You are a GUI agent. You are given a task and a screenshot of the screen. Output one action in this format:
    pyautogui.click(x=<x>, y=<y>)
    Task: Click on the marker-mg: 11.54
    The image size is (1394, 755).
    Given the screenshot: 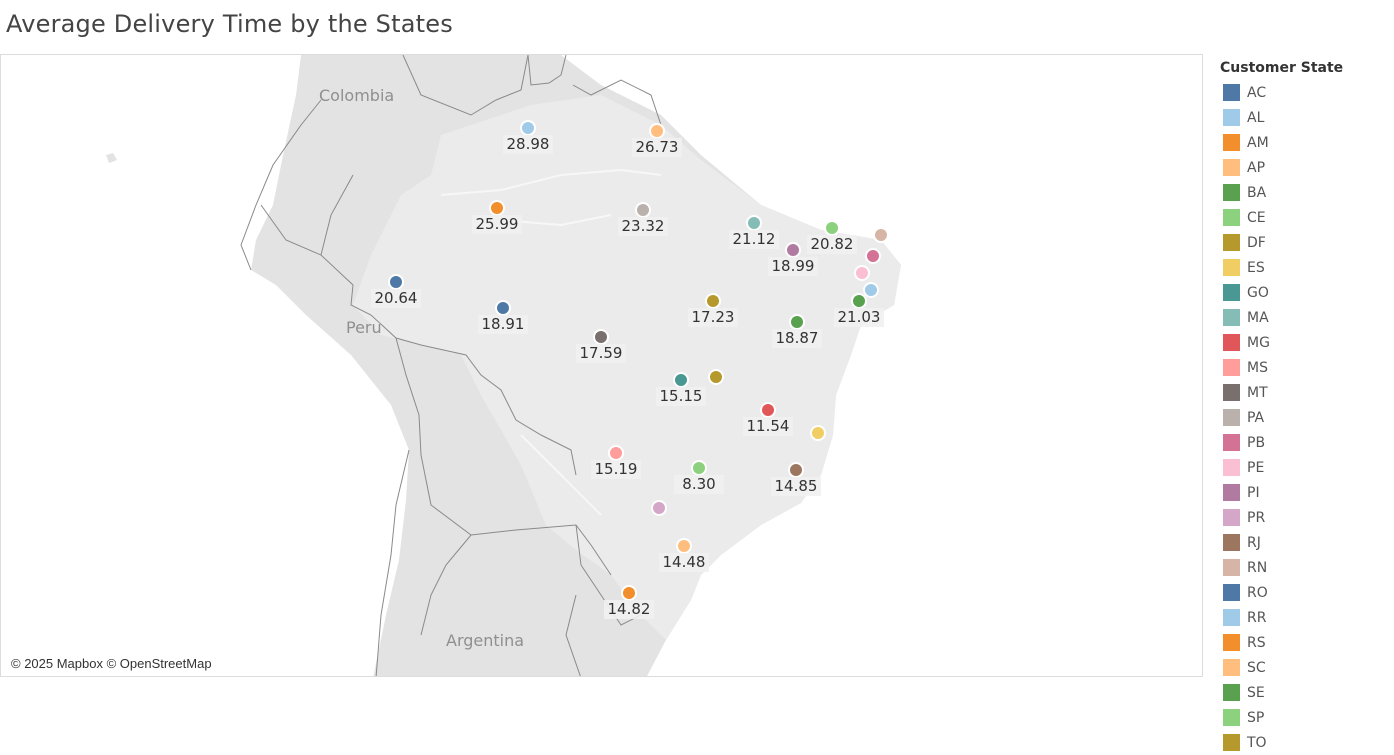 What is the action you would take?
    pyautogui.click(x=768, y=419)
    